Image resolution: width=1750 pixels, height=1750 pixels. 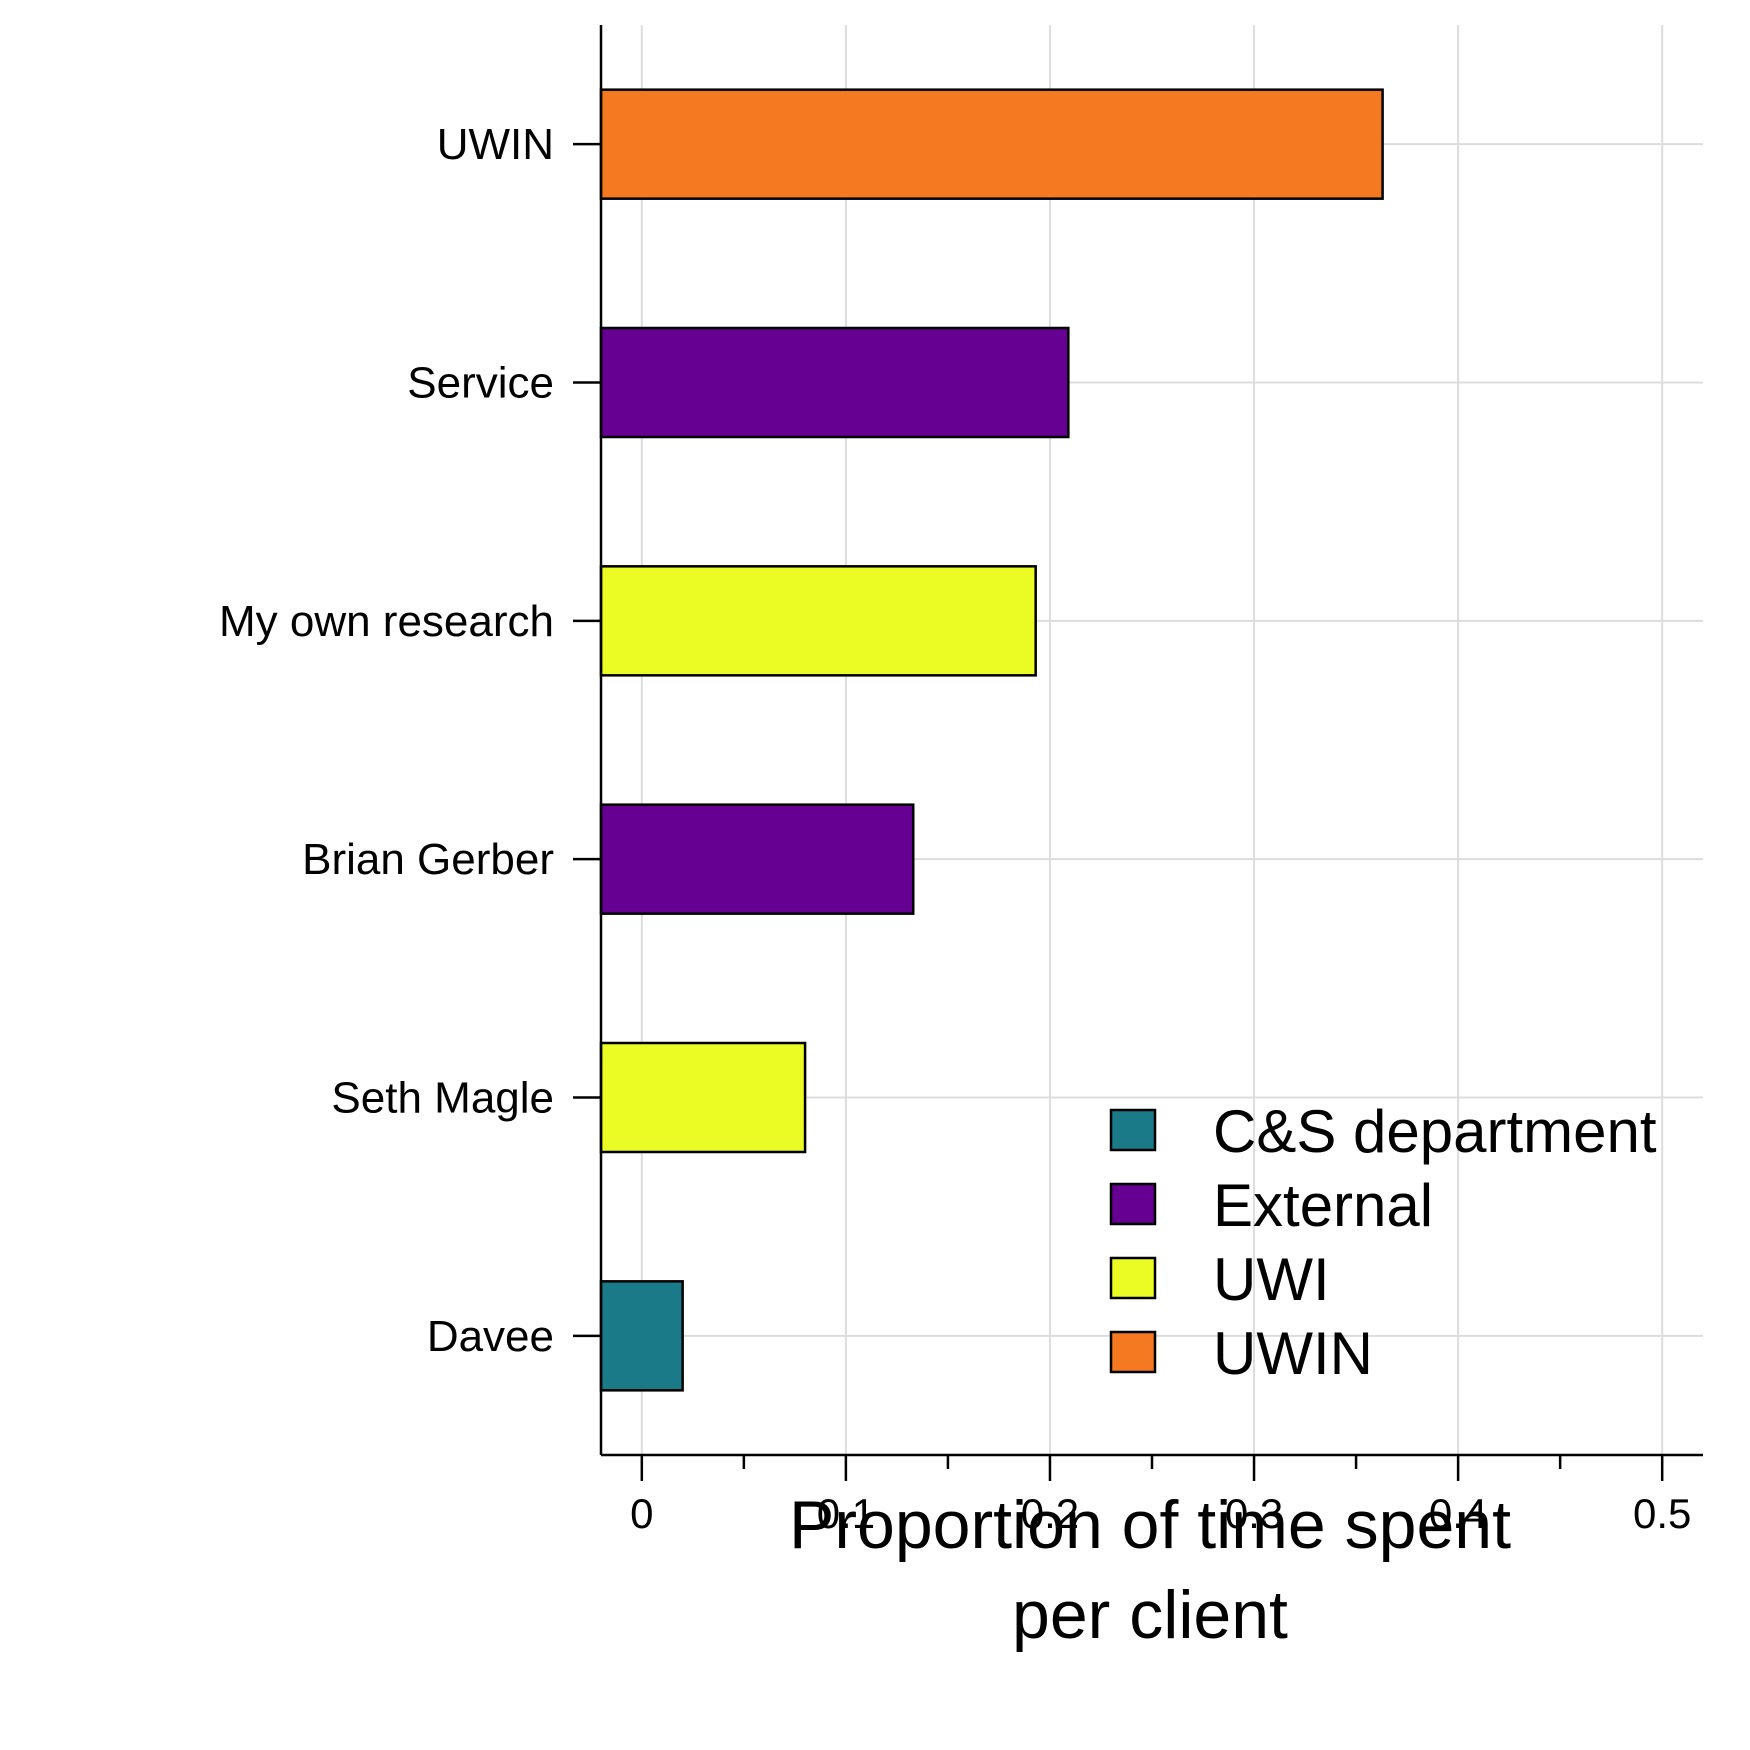 I want to click on x-tick-labels: 0 0.1 0.2 0.3 0.4 0.5, so click(x=1160, y=1513).